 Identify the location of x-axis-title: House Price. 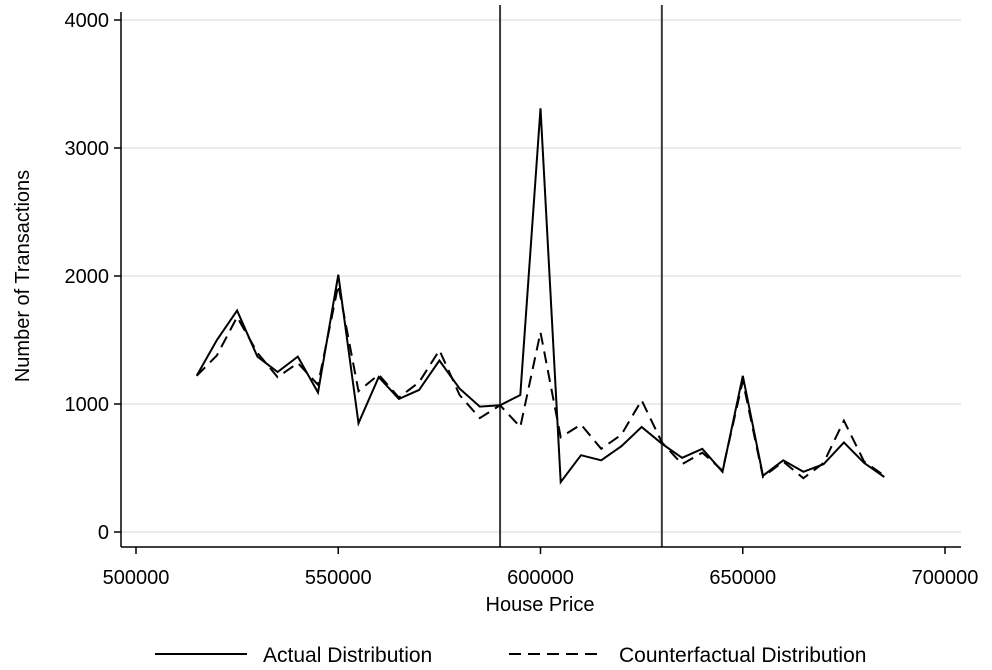
(540, 605).